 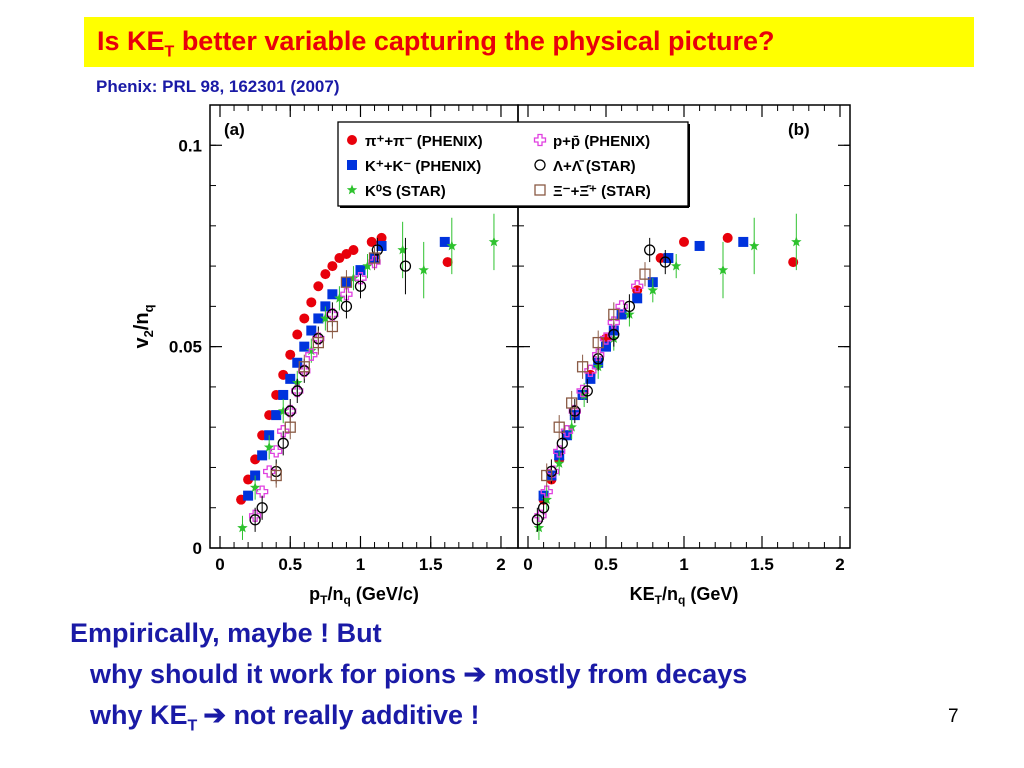 I want to click on line3-subscript: T, so click(x=192, y=726).